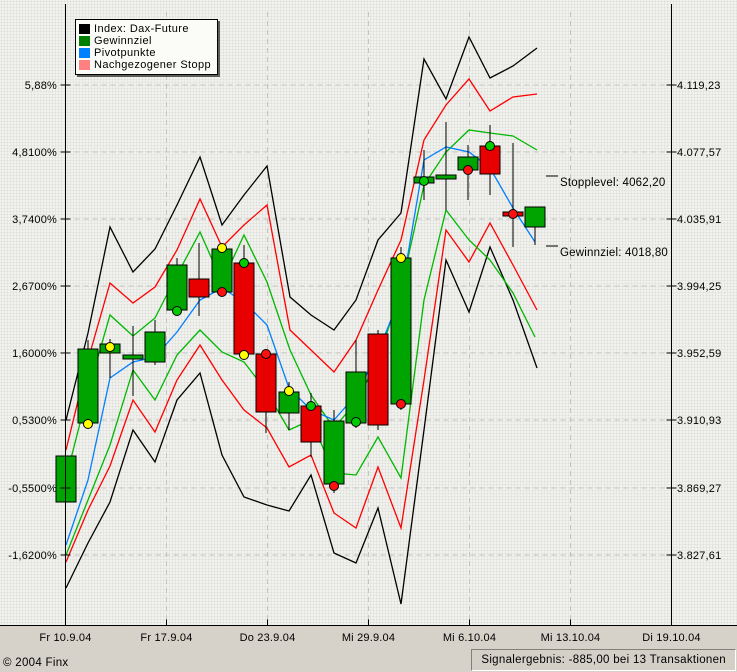 Image resolution: width=737 pixels, height=672 pixels. Describe the element at coordinates (65, 638) in the screenshot. I see `x-axis-label-date: Fr 10.9.04` at that location.